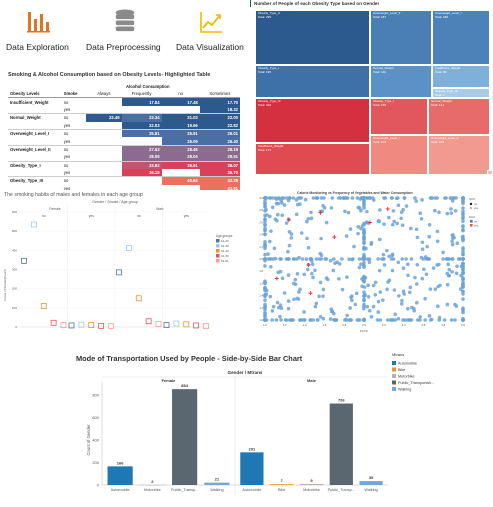 This screenshot has width=493, height=507. I want to click on treemap-cell, so click(490, 172).